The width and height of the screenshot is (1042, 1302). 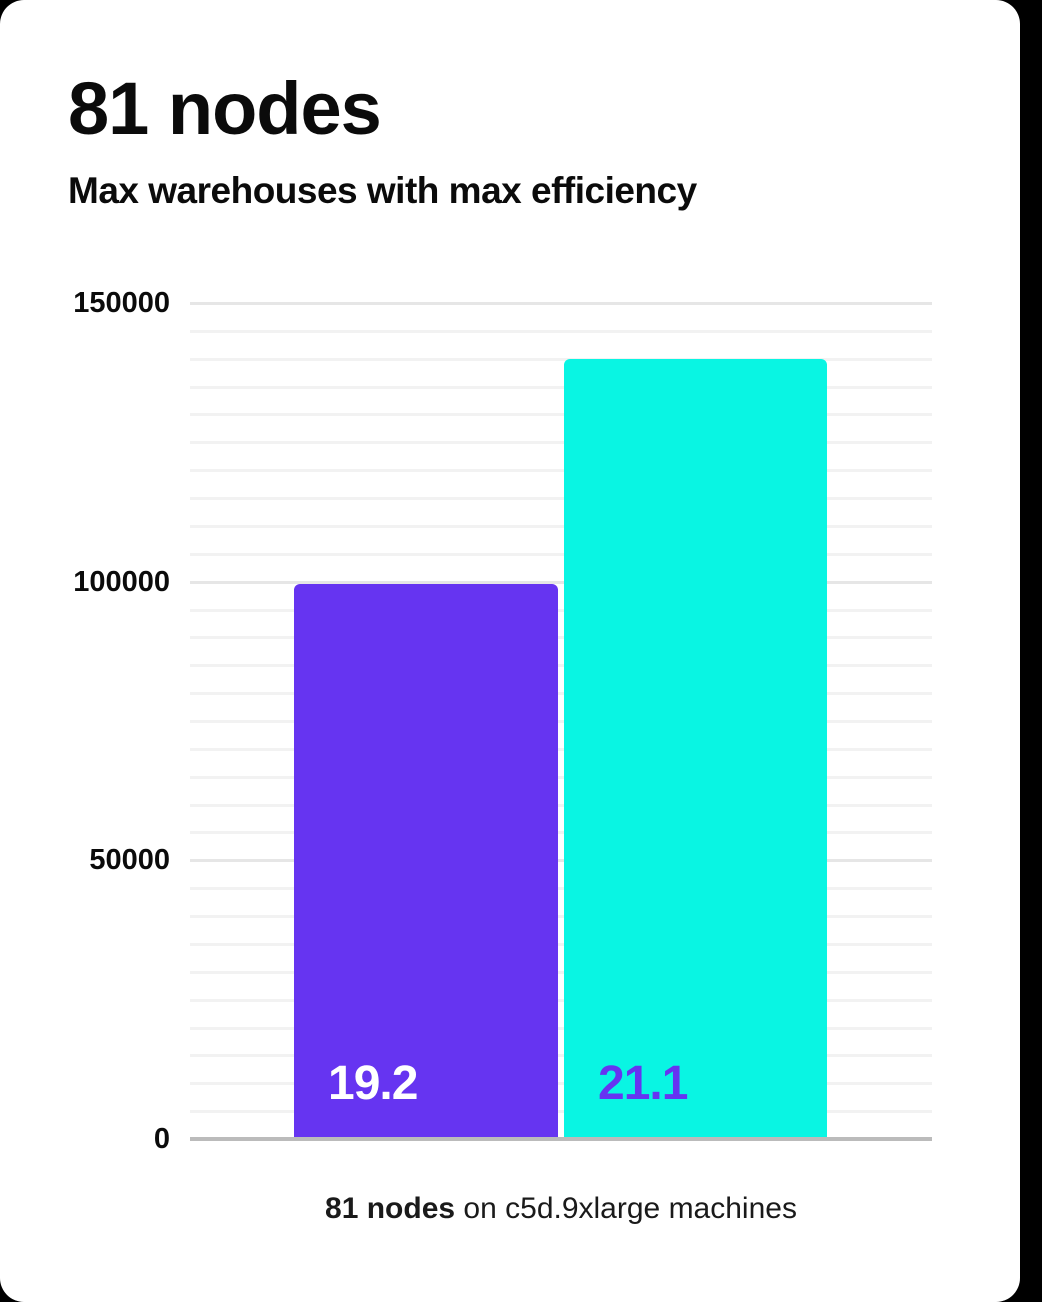 I want to click on bar-19.2: 19.2, so click(x=426, y=861).